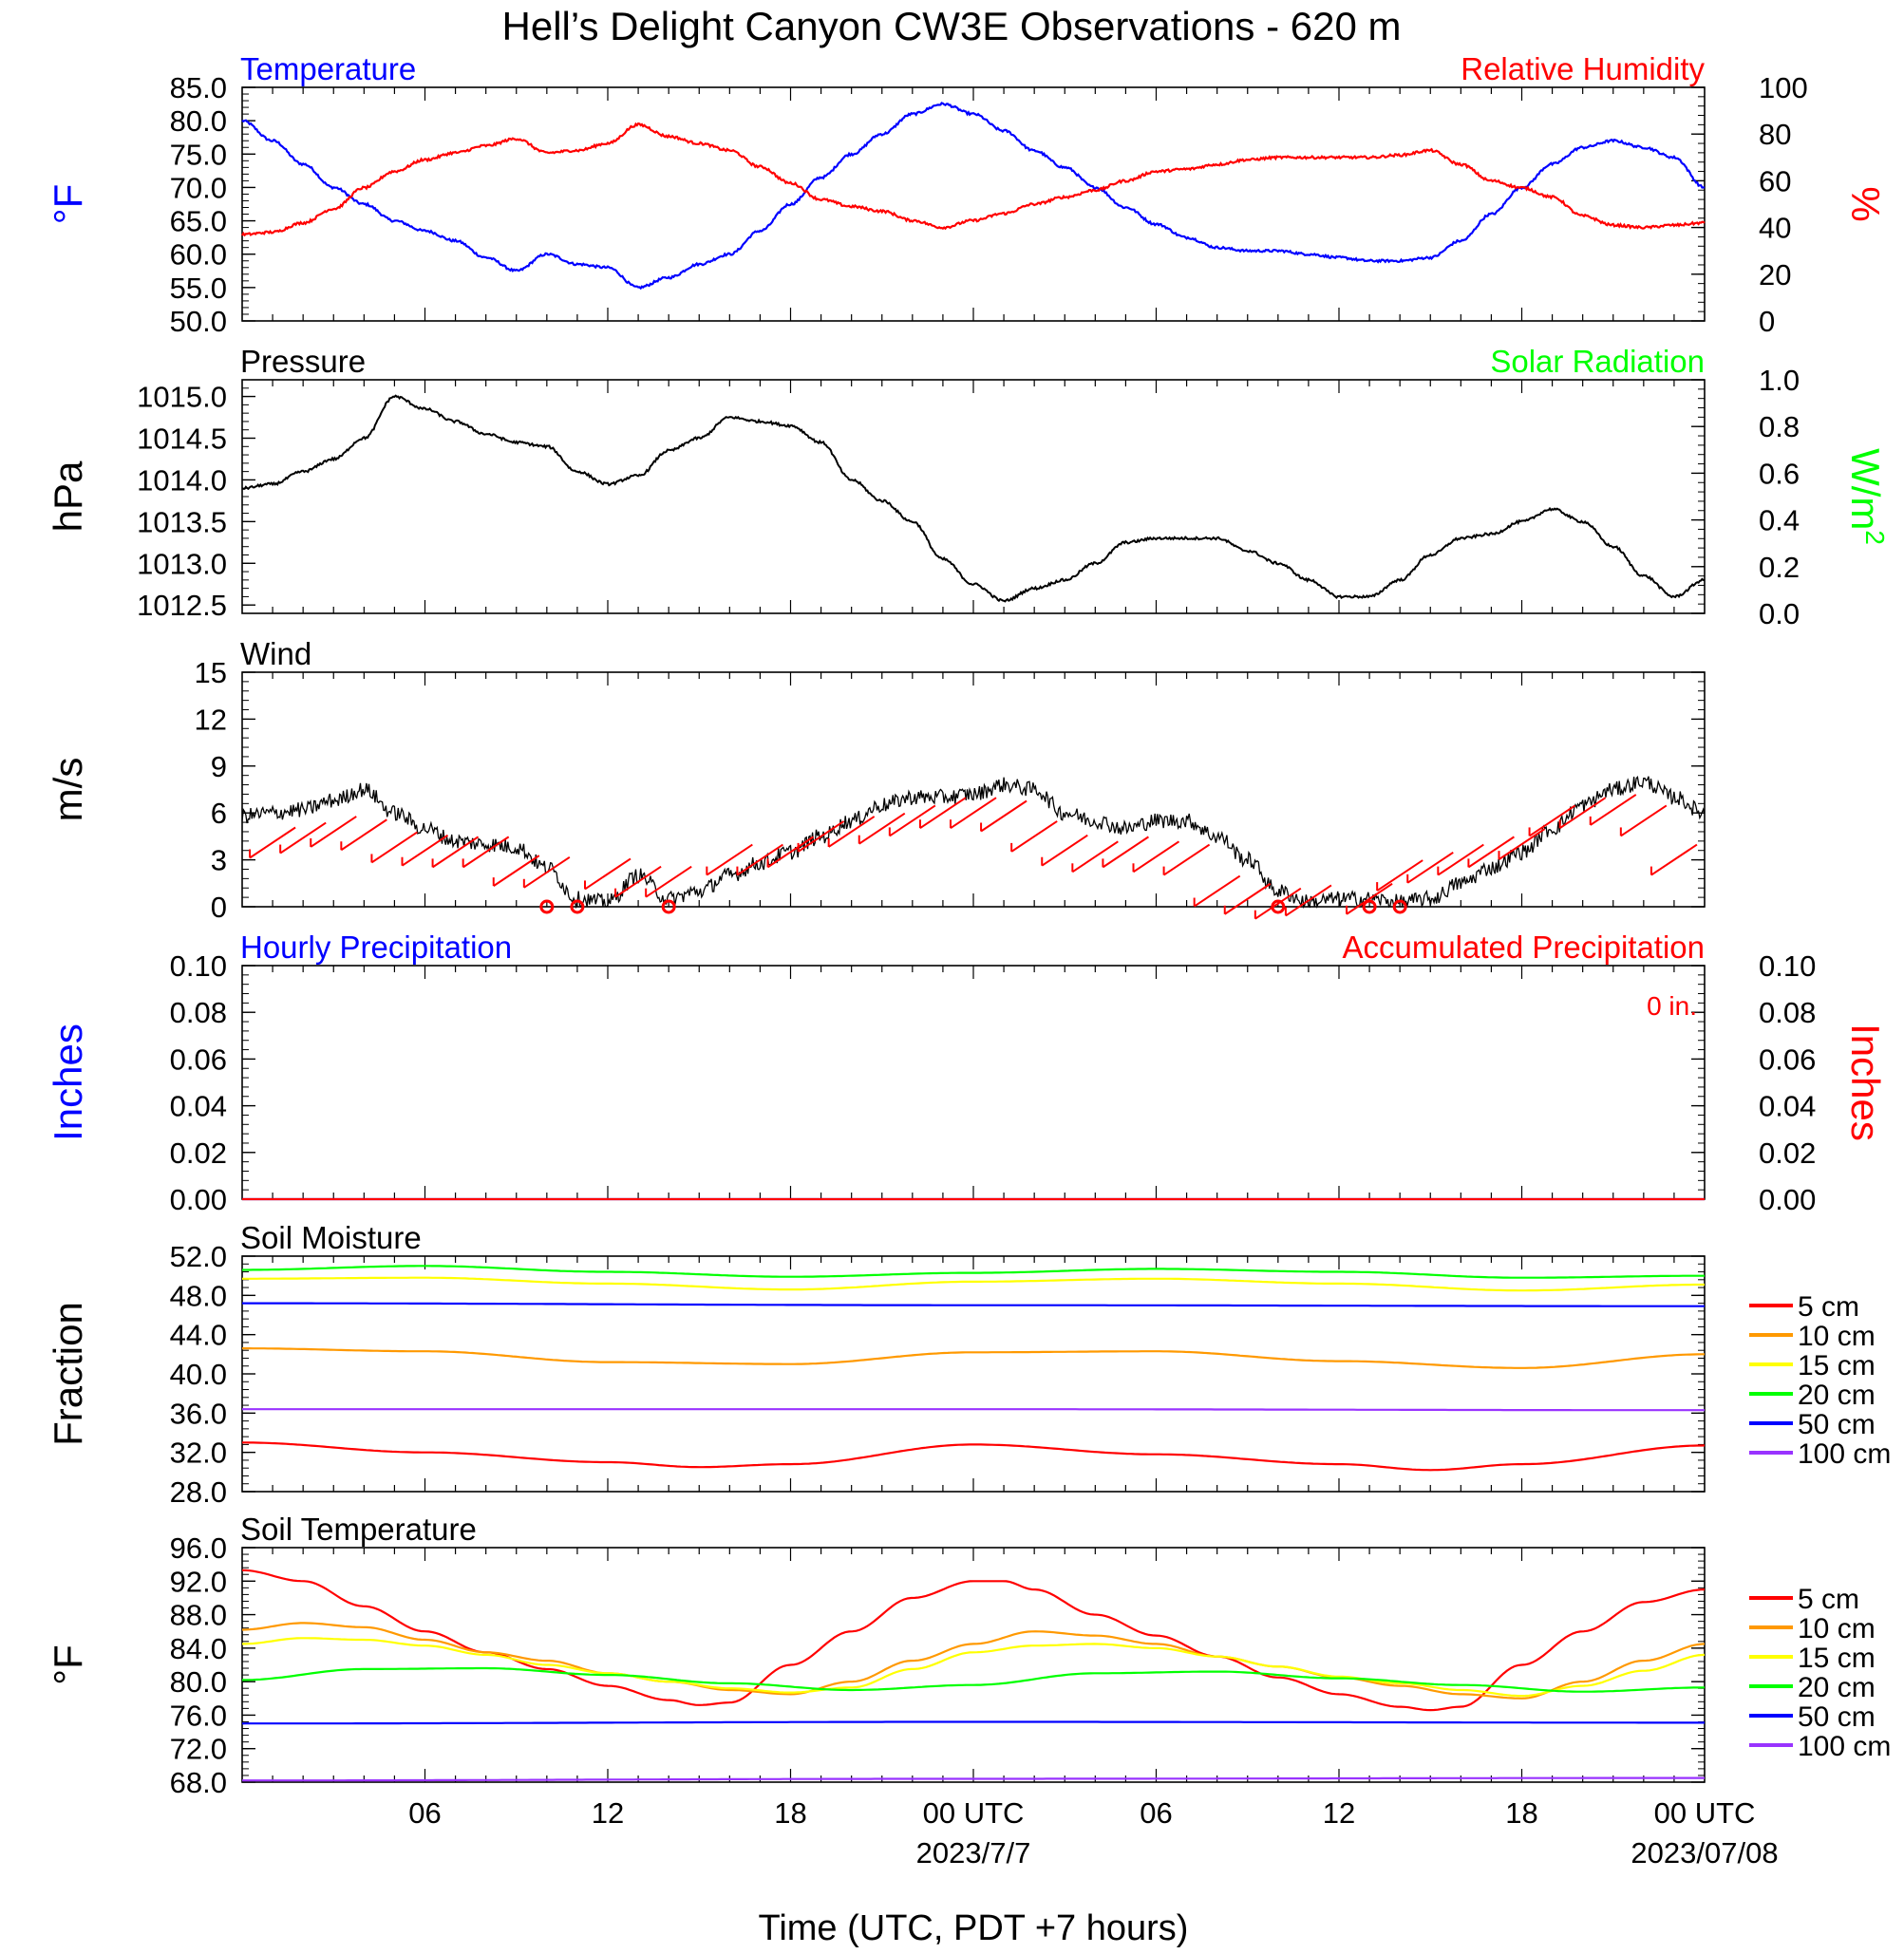 This screenshot has height=1954, width=1904. What do you see at coordinates (219, 766) in the screenshot?
I see `y-tick-label: 9` at bounding box center [219, 766].